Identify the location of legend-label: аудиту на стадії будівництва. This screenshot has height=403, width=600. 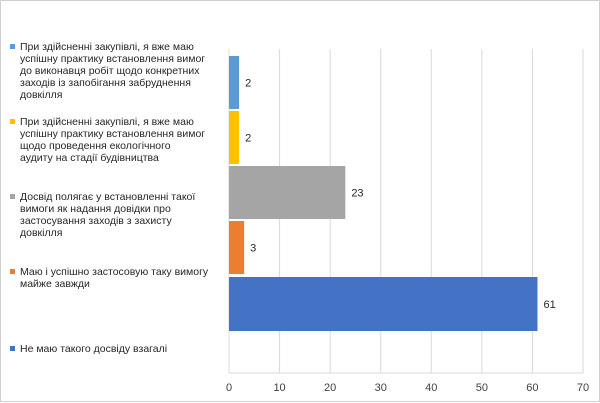
(89, 158).